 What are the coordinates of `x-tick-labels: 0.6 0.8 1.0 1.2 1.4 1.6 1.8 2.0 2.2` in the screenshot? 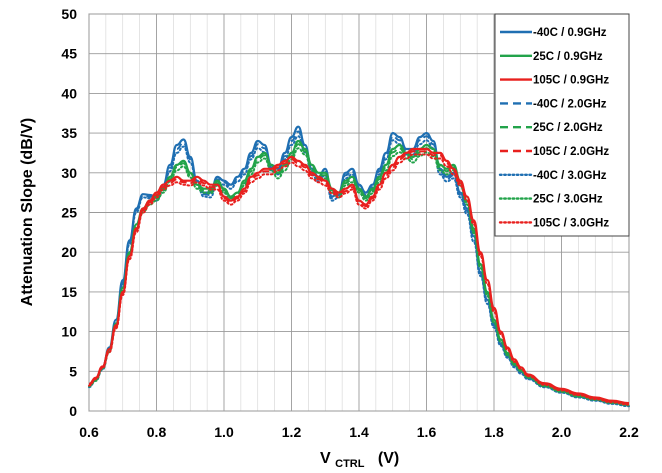 It's located at (359, 432).